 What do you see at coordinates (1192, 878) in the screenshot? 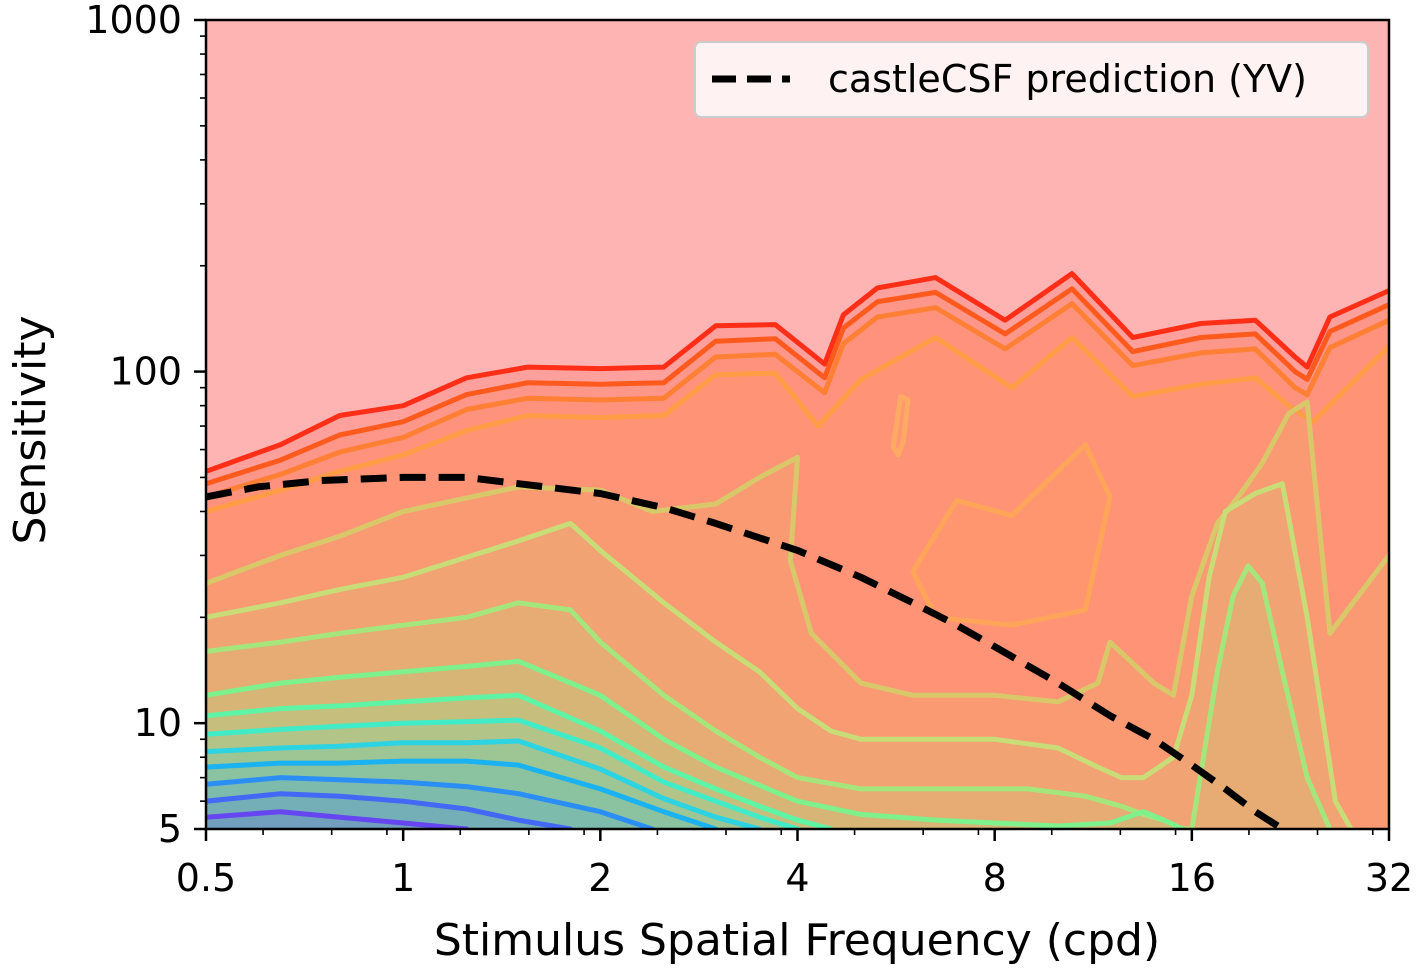
I see `x-tick-label: 16` at bounding box center [1192, 878].